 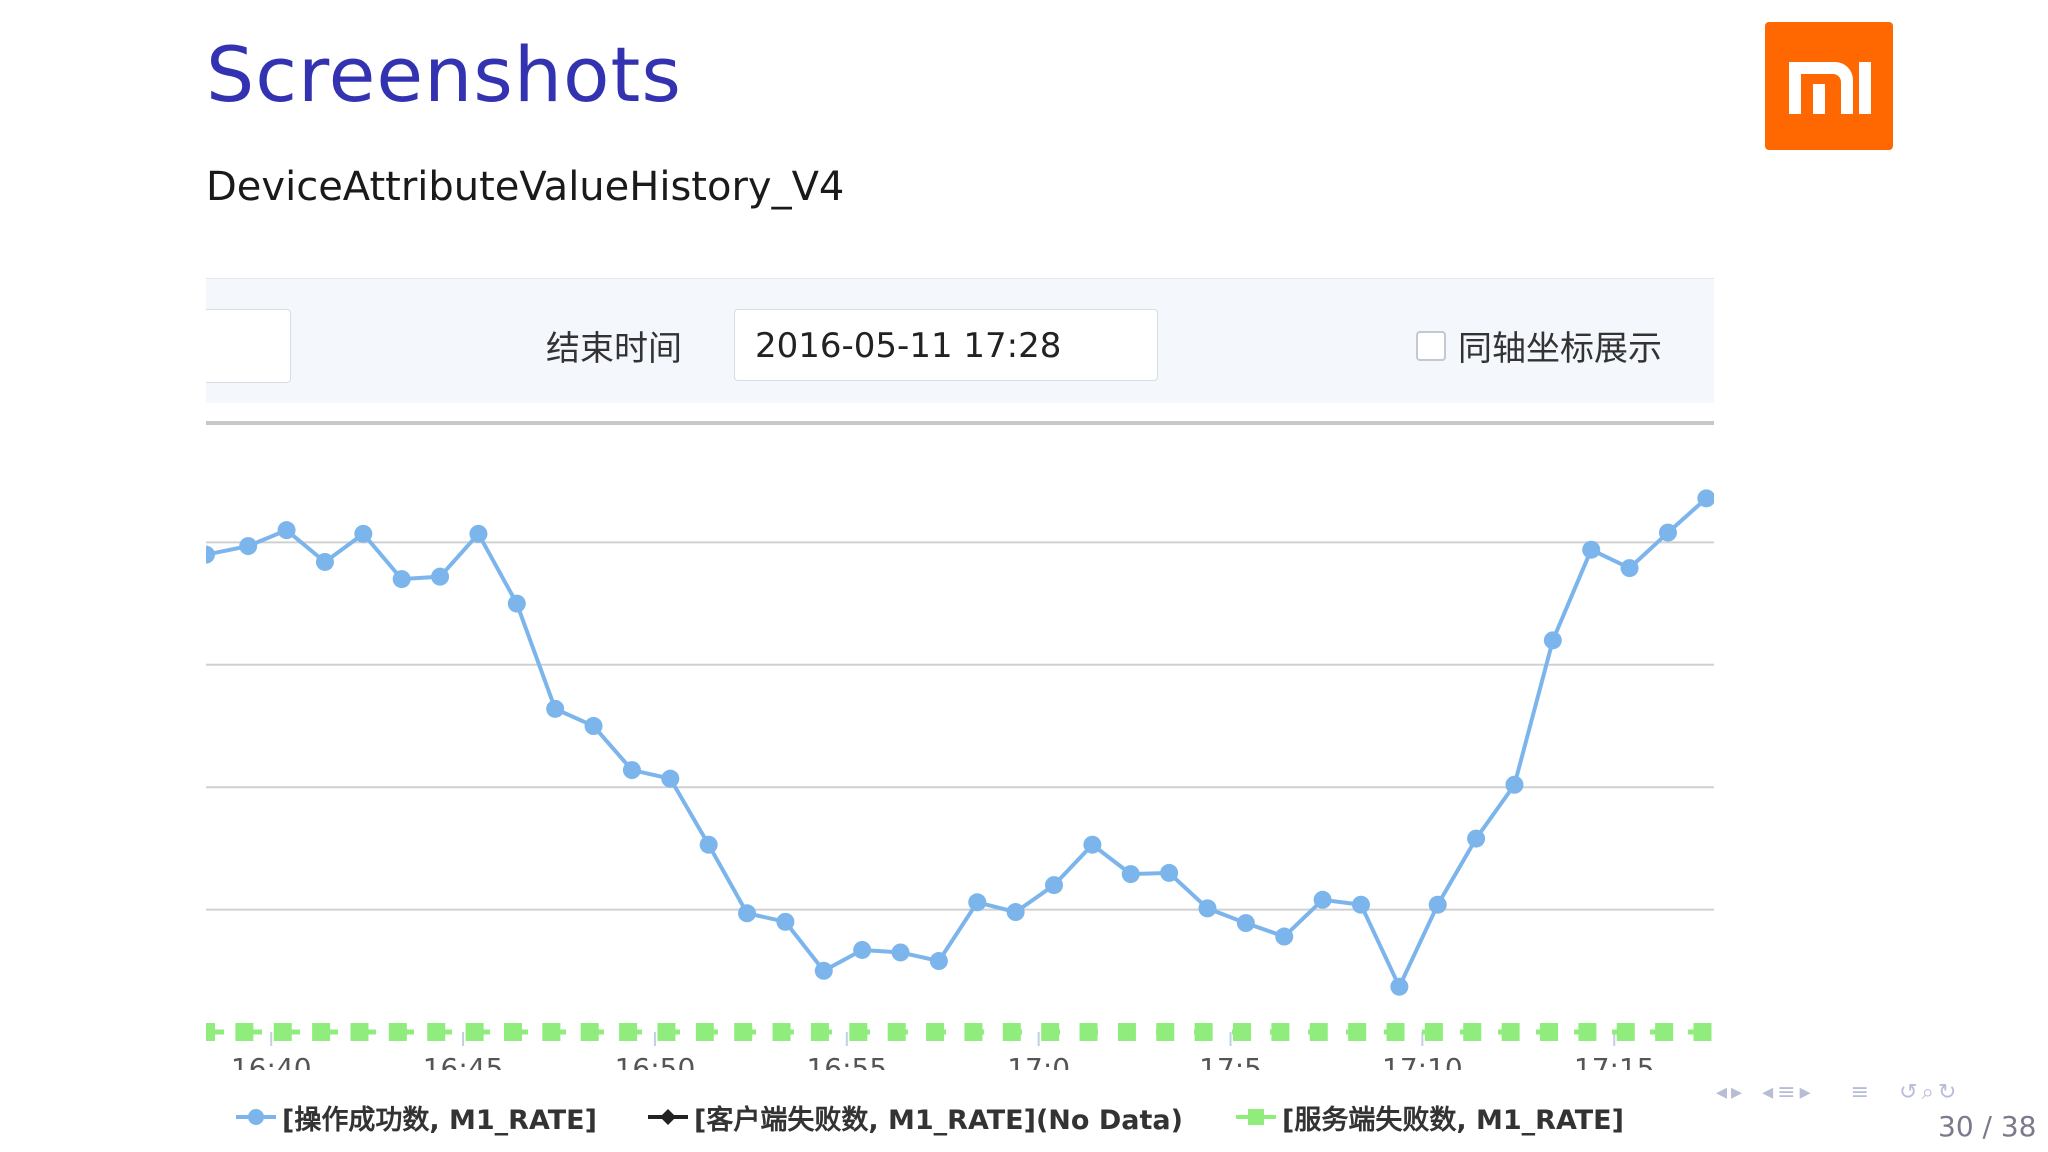 I want to click on redo-icon: ↻, so click(x=1947, y=1092).